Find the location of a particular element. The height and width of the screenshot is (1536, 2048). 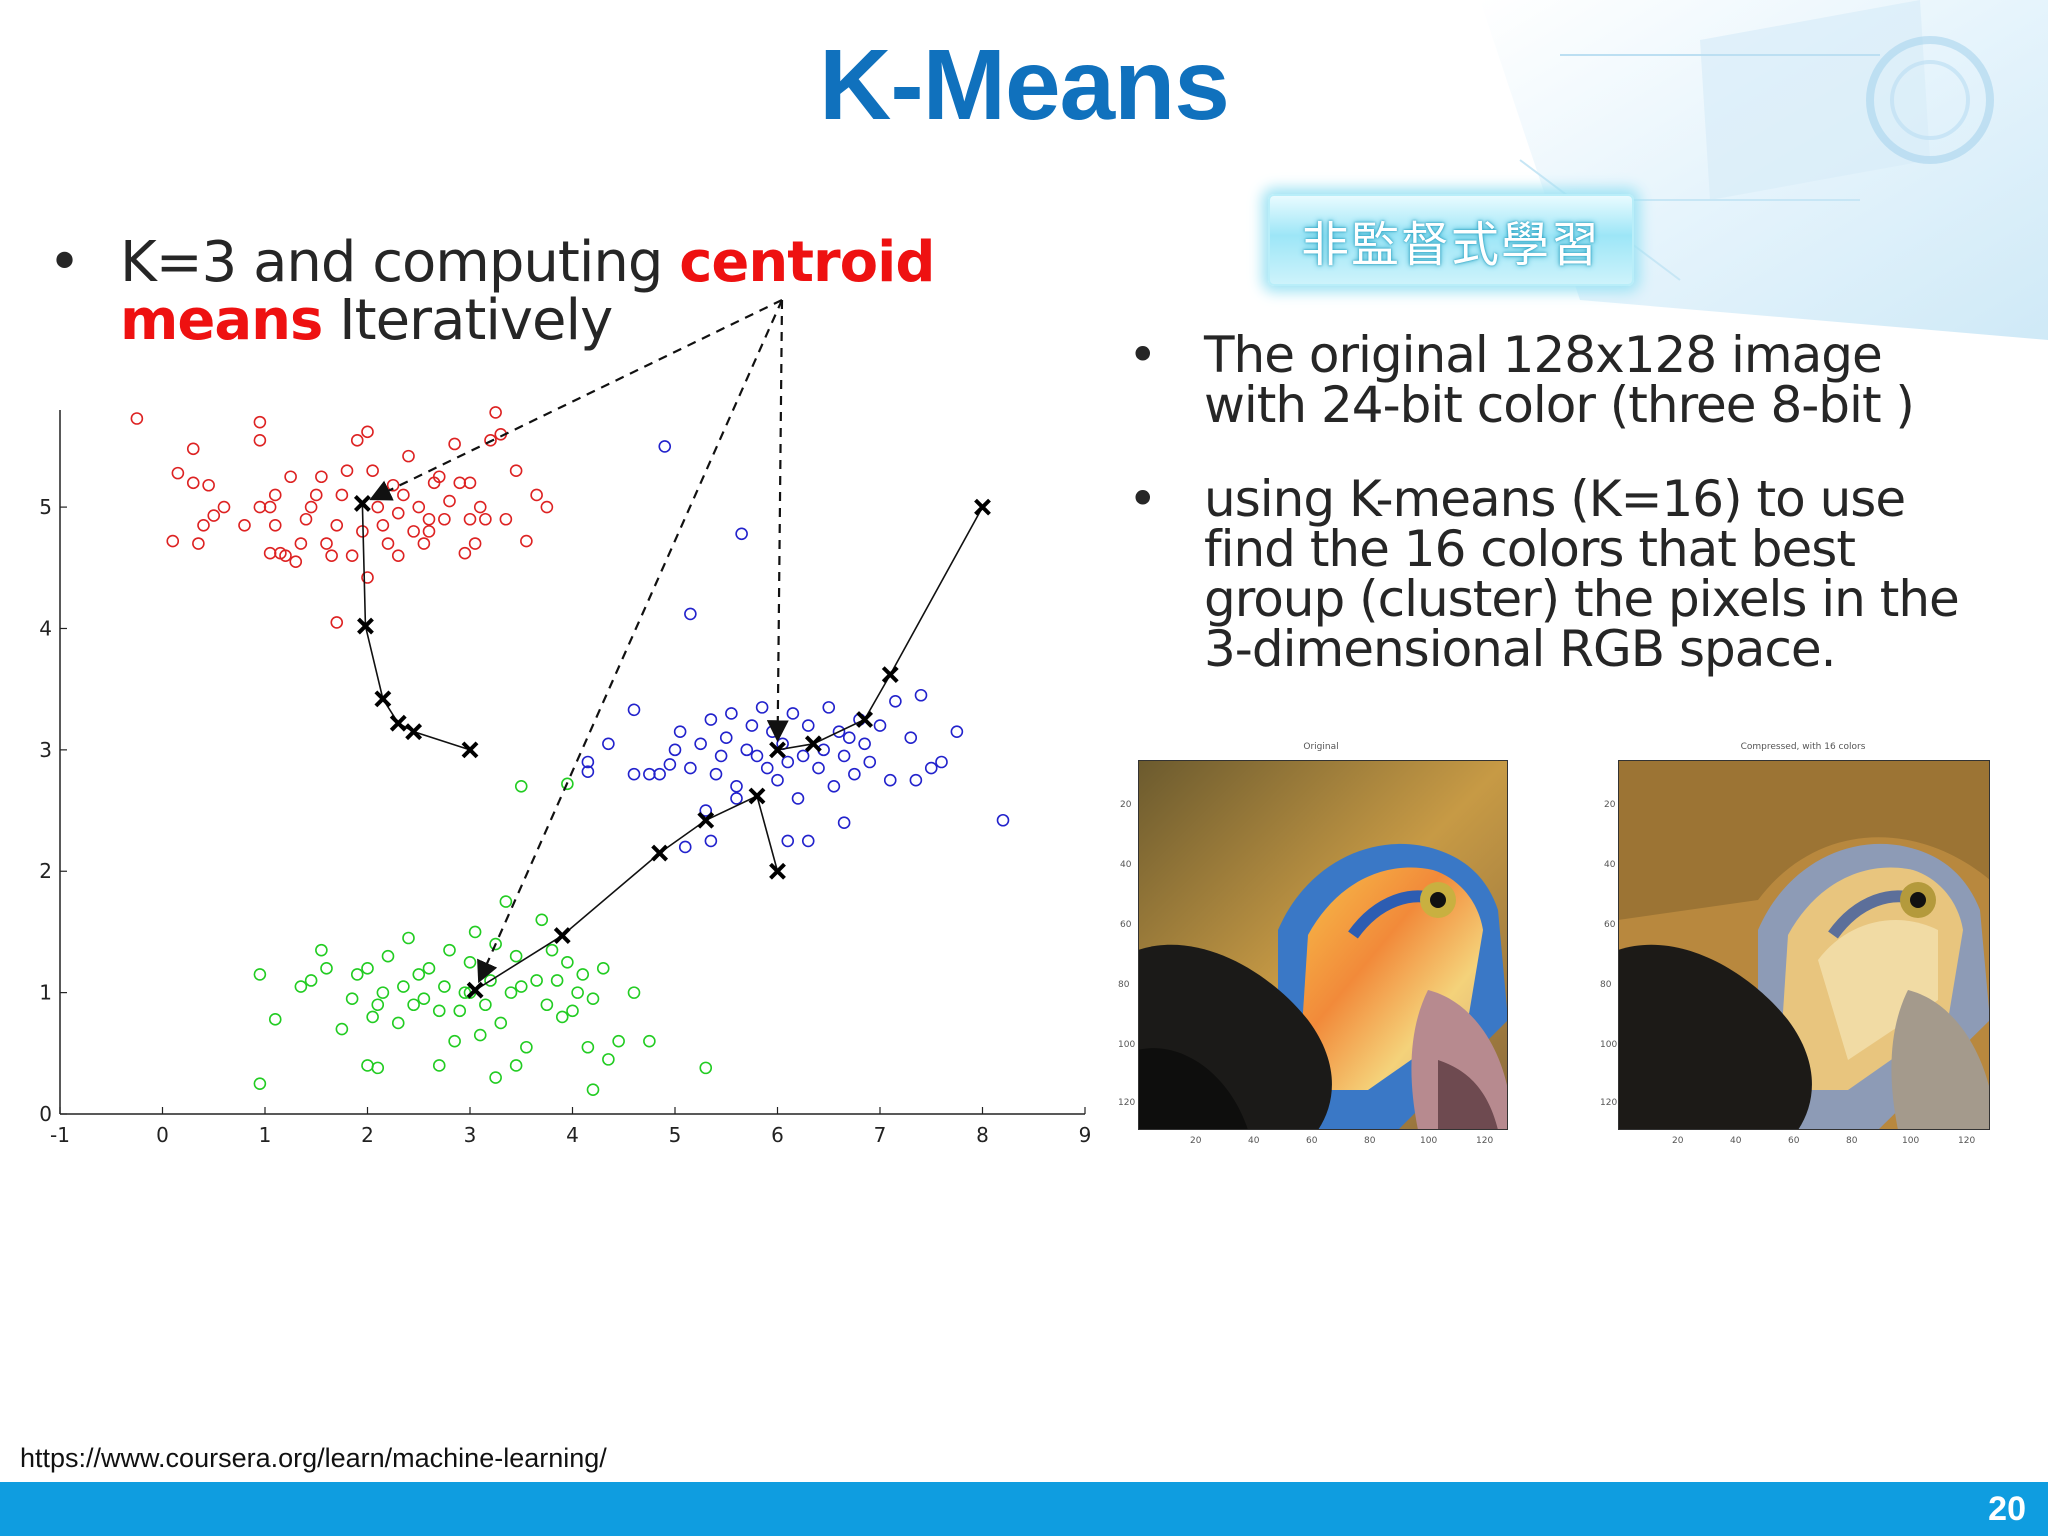

bullet-text-after: Iteratively is located at coordinates (467, 320).